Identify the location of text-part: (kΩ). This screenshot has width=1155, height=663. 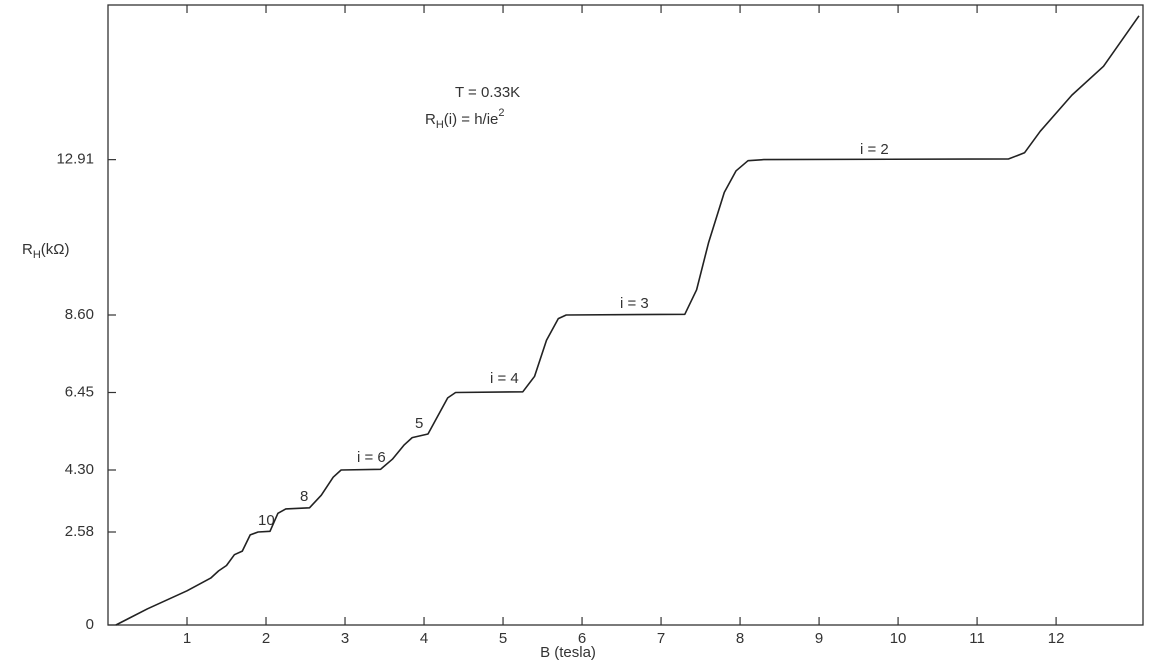
(55, 249).